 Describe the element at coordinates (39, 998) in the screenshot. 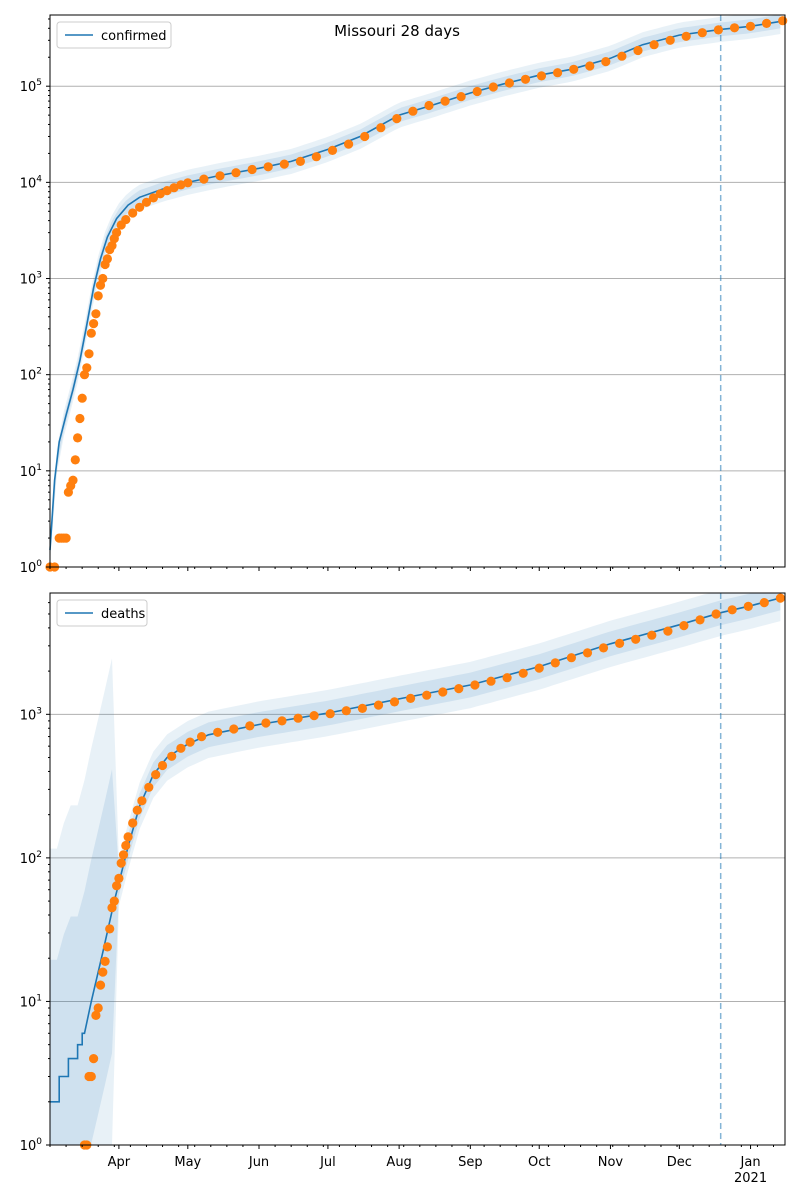

I see `deaths-y-tick-exponent: 1` at that location.